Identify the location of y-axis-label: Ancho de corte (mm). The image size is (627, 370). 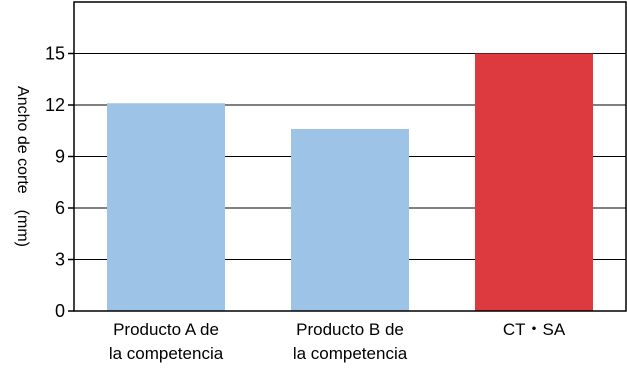
(22, 166).